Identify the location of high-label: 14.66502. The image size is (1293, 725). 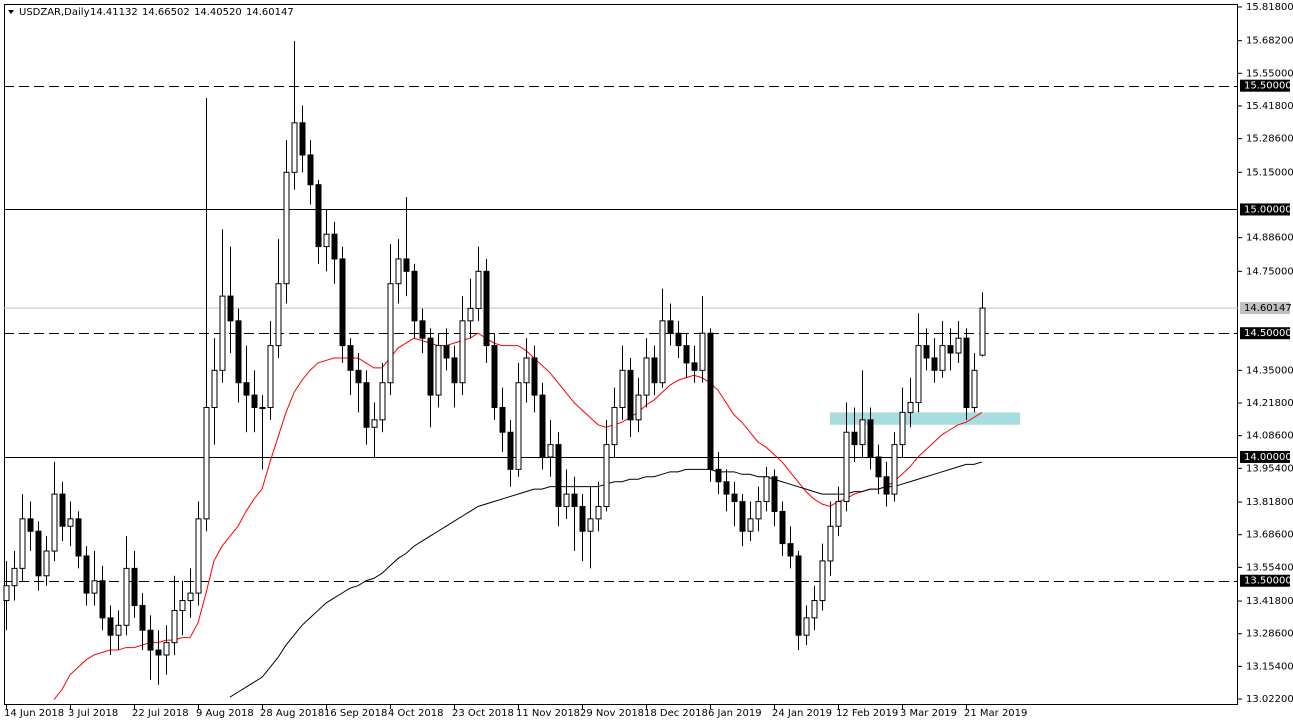
(166, 12).